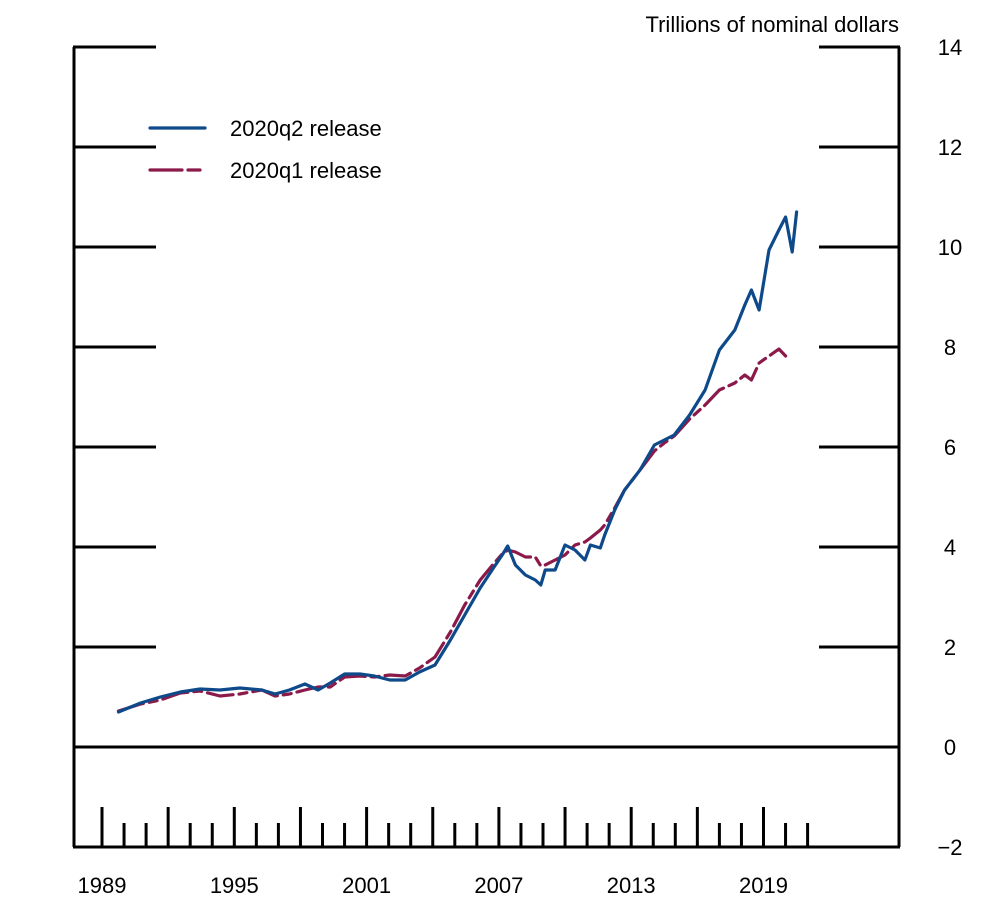 The image size is (1000, 907). What do you see at coordinates (950, 647) in the screenshot?
I see `y-tick-label: 2` at bounding box center [950, 647].